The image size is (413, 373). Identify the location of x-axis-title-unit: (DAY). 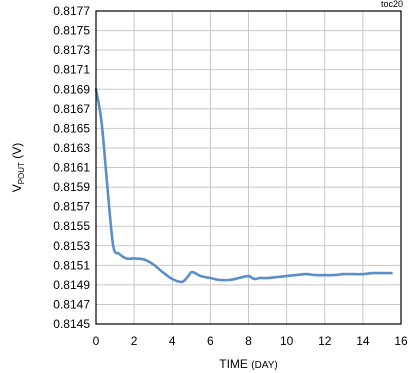
(264, 365).